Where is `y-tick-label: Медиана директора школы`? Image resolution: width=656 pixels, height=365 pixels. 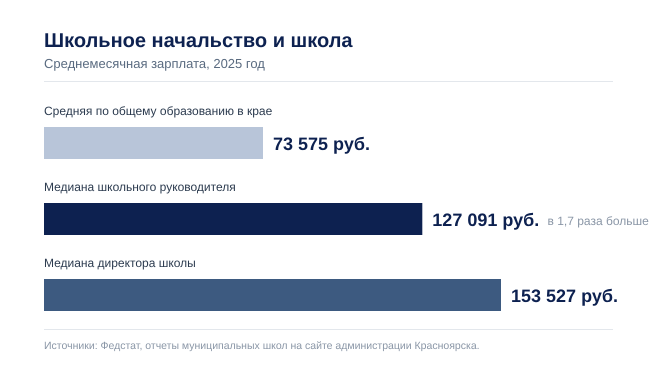 y-tick-label: Медиана директора школы is located at coordinates (120, 263).